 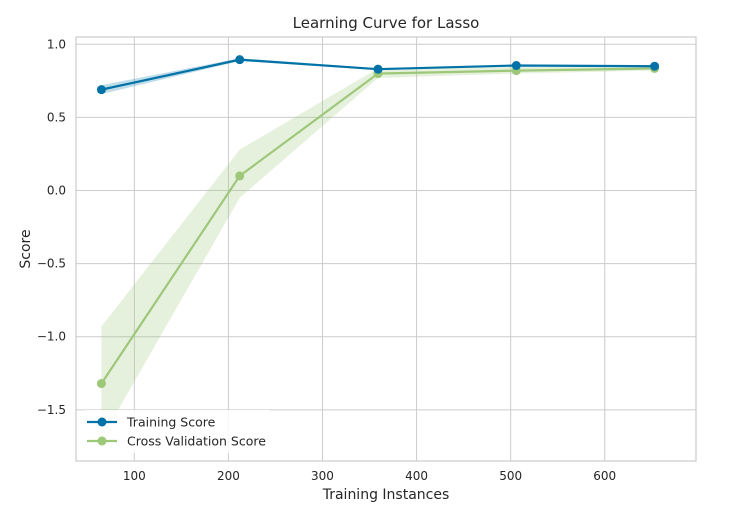 I want to click on y-tick-label: −0.5, so click(x=51, y=264).